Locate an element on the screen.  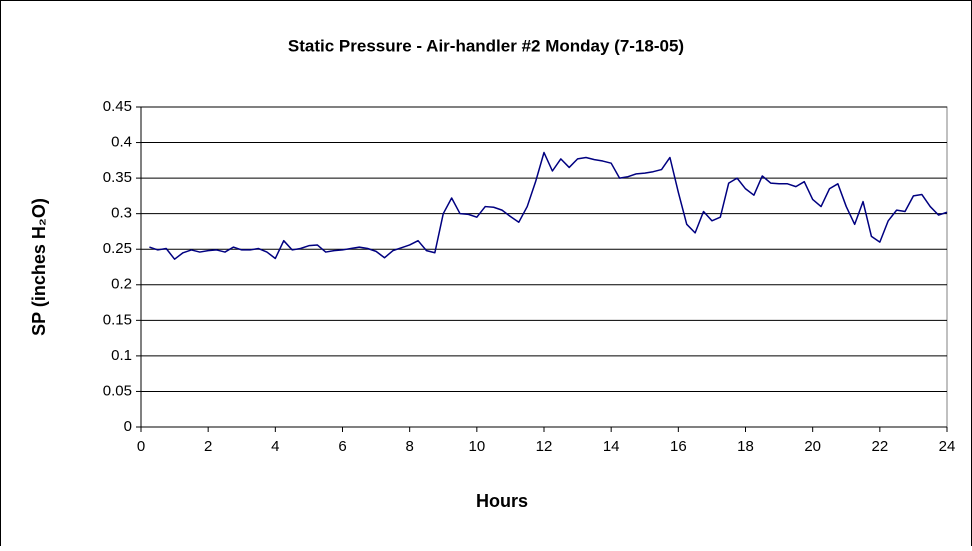
x-tick-label: 0 is located at coordinates (141, 446).